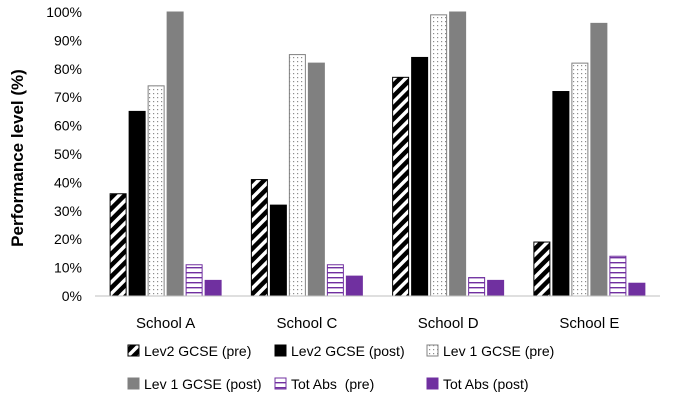 The width and height of the screenshot is (680, 409). What do you see at coordinates (197, 351) in the screenshot?
I see `legend-label: Lev2 GCSE (pre)` at bounding box center [197, 351].